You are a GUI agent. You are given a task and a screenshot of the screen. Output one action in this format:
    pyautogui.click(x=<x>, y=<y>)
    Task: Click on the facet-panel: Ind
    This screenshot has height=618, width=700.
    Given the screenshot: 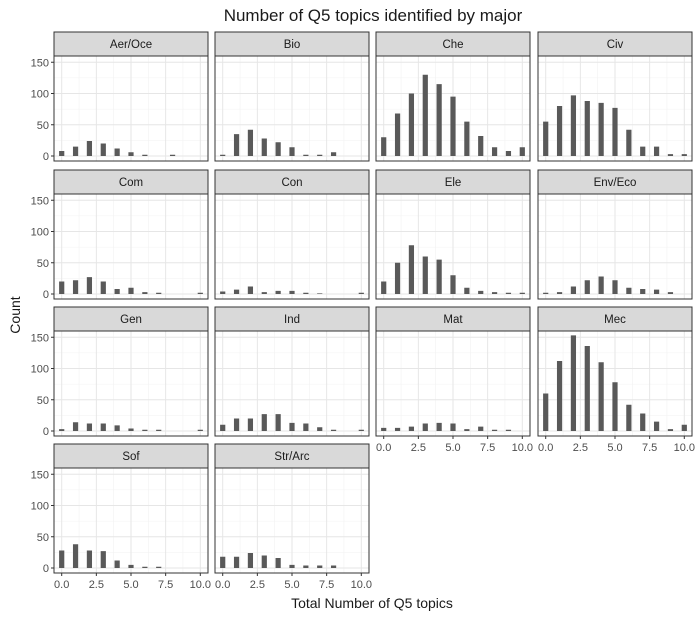 What is the action you would take?
    pyautogui.click(x=292, y=371)
    